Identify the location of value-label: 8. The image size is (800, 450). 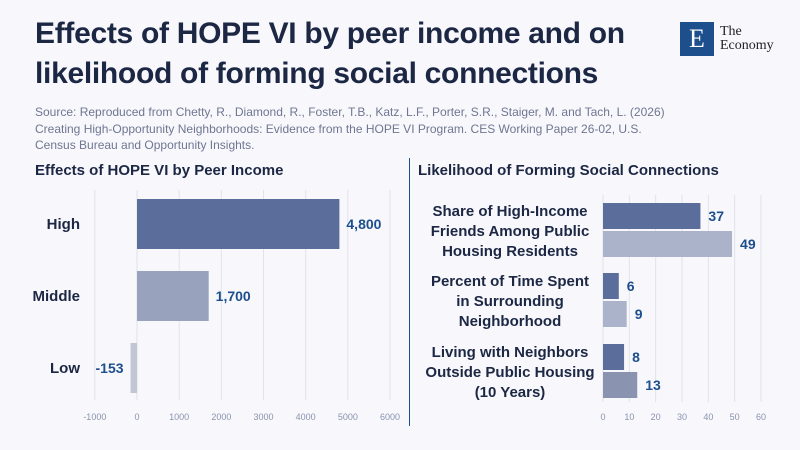
(636, 357).